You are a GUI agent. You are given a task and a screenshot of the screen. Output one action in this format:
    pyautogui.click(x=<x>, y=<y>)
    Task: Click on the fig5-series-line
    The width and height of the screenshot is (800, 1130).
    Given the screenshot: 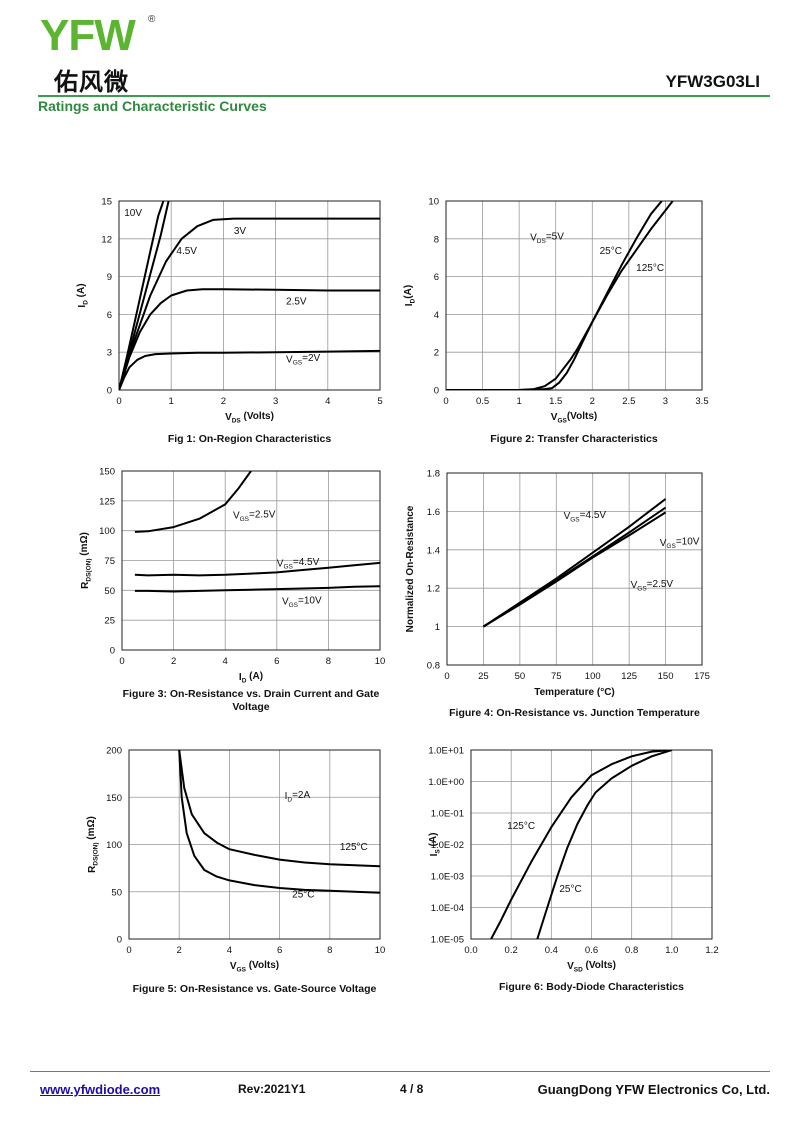 What is the action you would take?
    pyautogui.click(x=279, y=822)
    